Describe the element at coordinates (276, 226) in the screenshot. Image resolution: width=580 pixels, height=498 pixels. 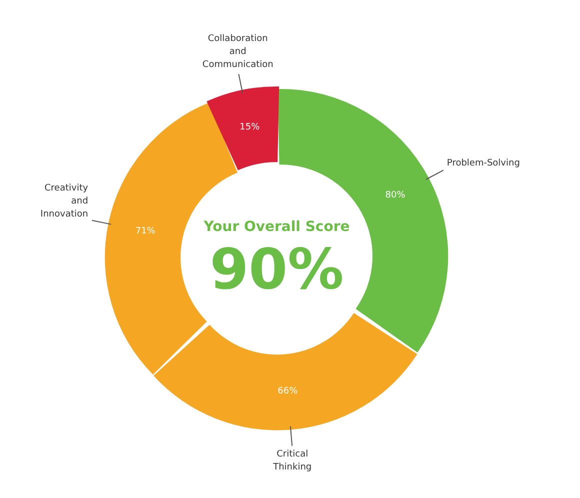
I see `text: Your Overall Score` at that location.